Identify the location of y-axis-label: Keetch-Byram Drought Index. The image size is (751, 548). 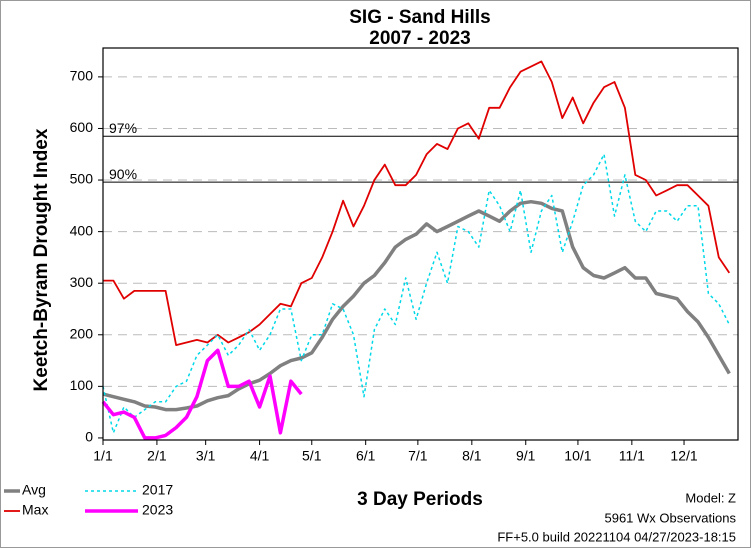
(41, 259).